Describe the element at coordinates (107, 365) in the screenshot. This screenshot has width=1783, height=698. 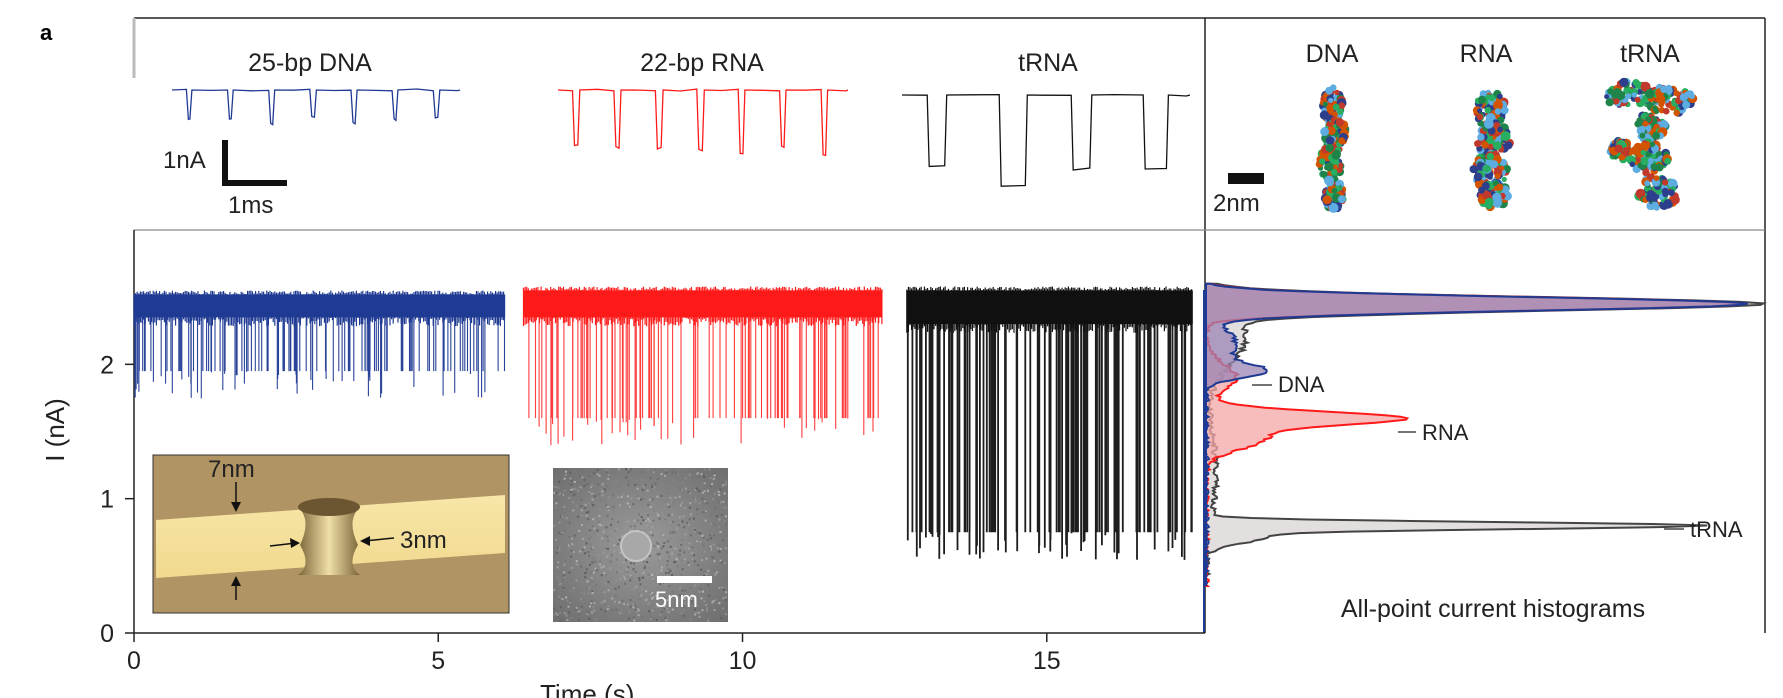
I see `y-tick-label: 2` at that location.